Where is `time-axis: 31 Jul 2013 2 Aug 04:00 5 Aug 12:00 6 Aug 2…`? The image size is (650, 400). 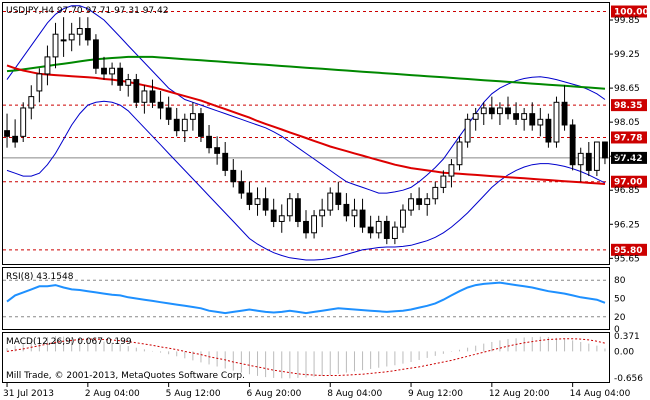
time-axis: 31 Jul 2013 2 Aug 04:00 5 Aug 12:00 6 Aug 2… is located at coordinates (317, 391).